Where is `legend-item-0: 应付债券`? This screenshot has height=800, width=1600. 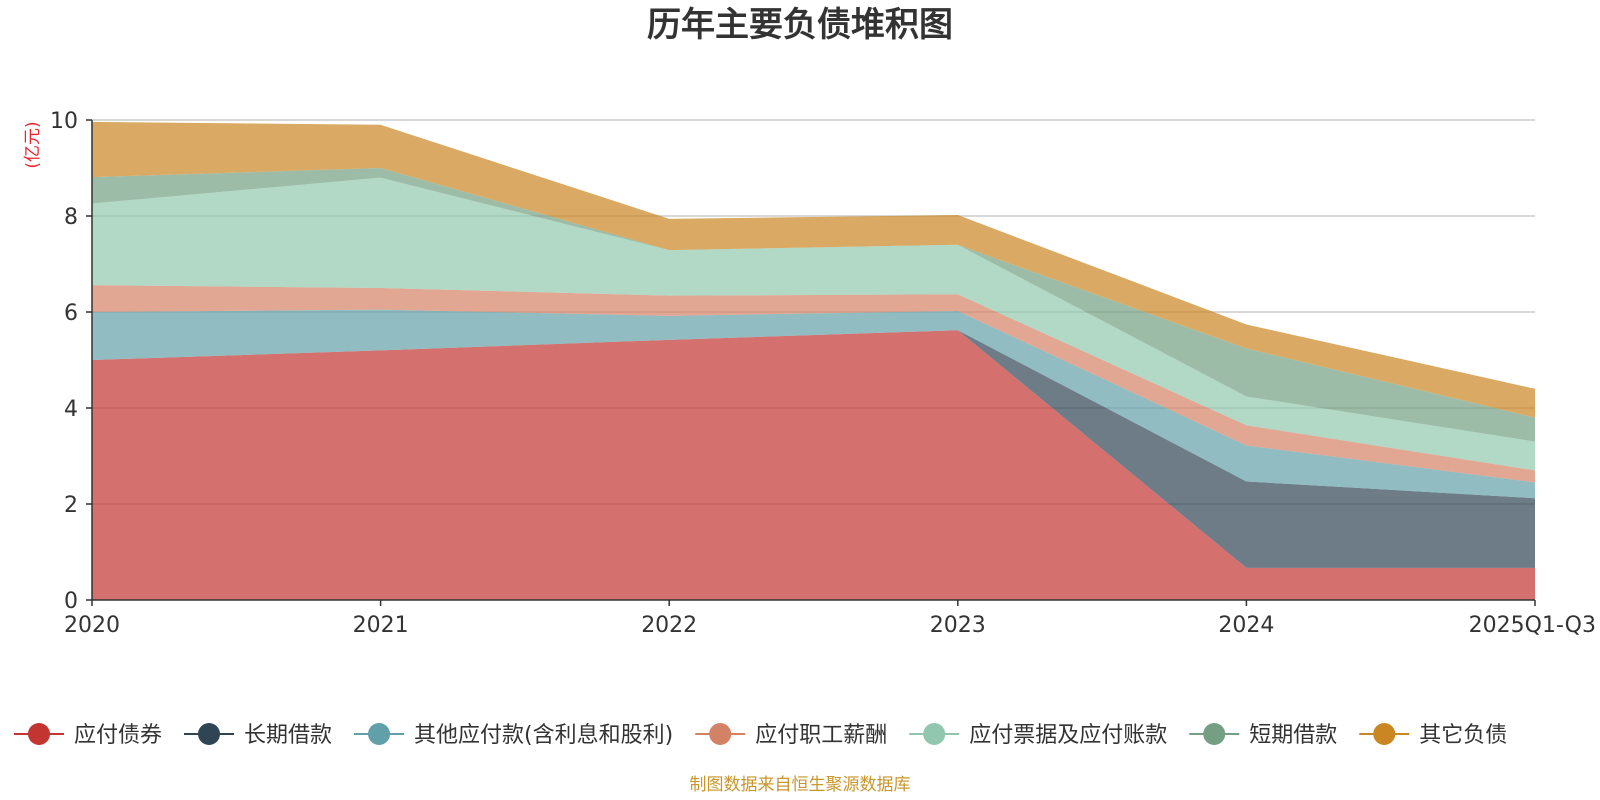 legend-item-0: 应付债券 is located at coordinates (88, 735).